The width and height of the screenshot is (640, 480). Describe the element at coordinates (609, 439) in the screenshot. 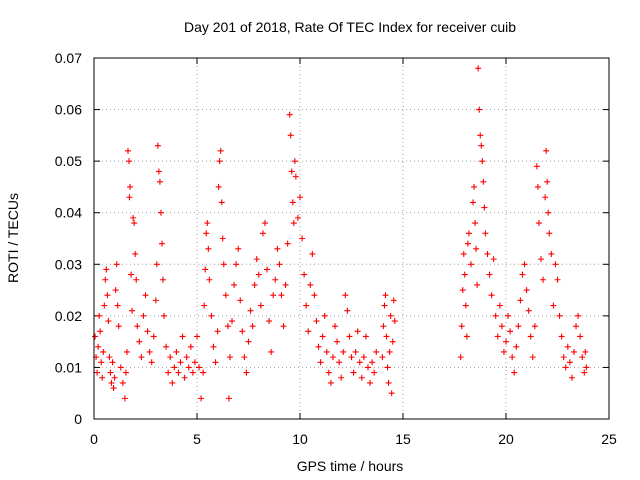

I see `x-tick-label: 25` at that location.